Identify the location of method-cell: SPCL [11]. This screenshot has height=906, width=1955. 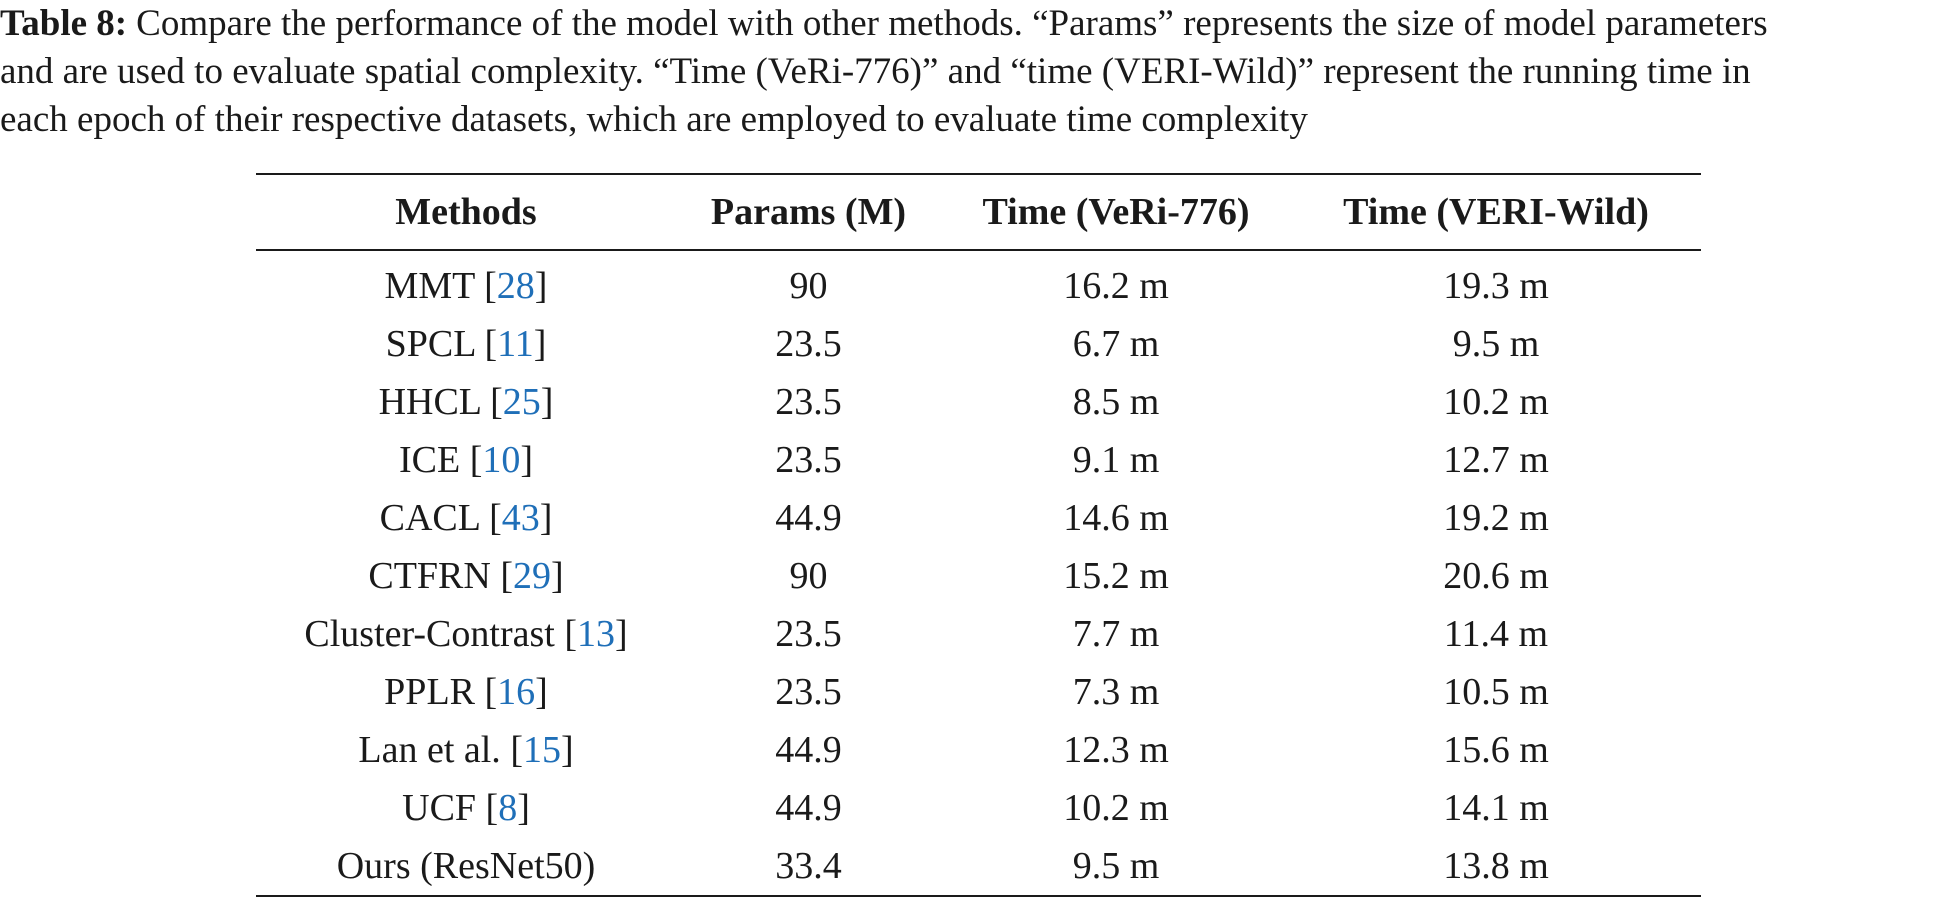
(466, 344).